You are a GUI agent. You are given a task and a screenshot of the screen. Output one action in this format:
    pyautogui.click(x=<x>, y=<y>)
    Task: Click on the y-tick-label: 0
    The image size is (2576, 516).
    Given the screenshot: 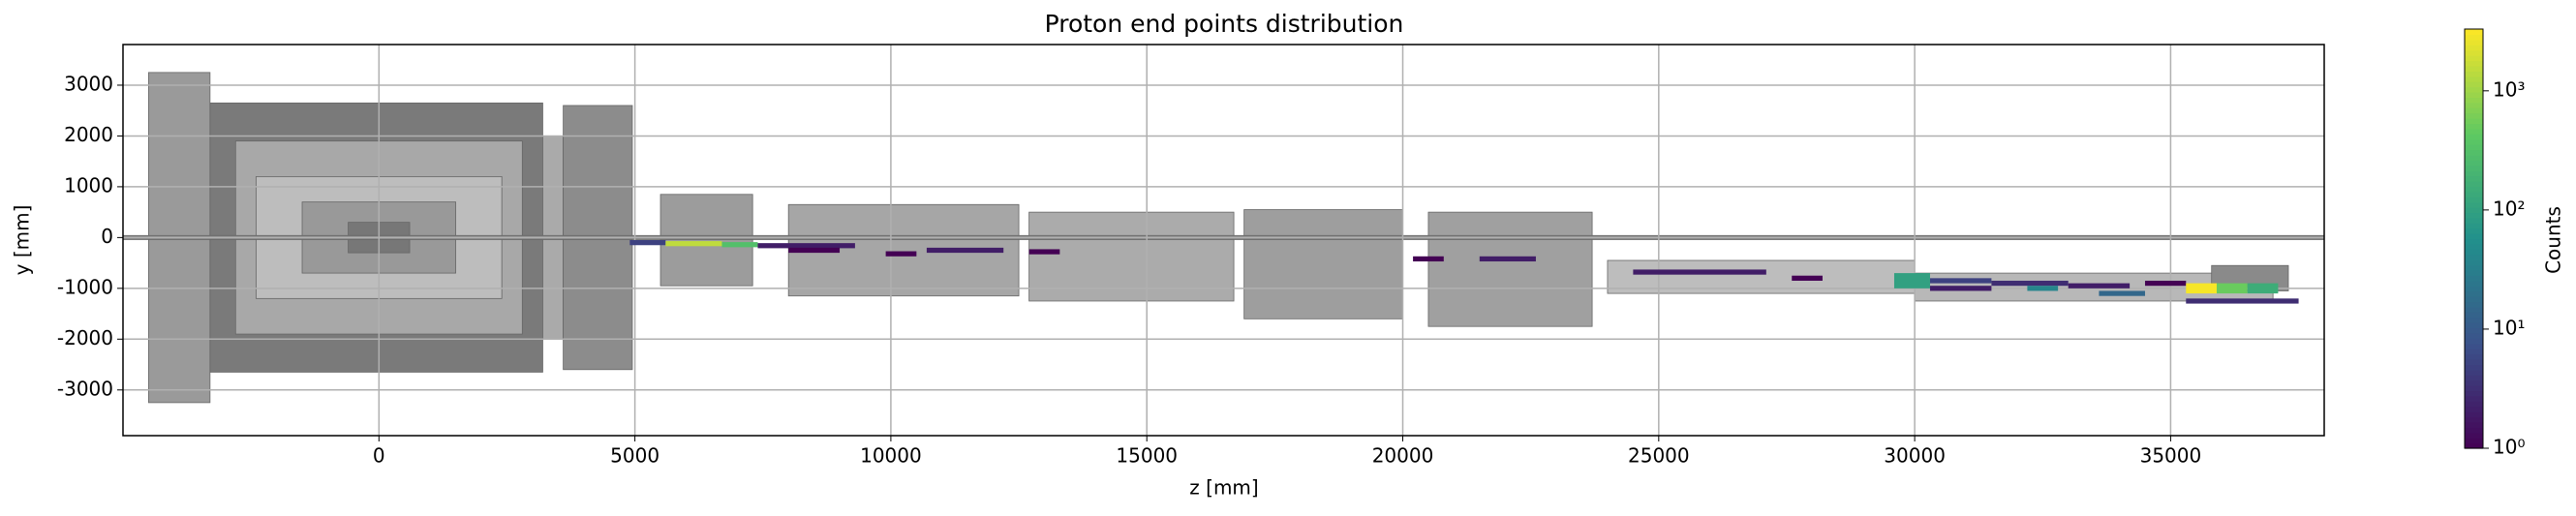 What is the action you would take?
    pyautogui.click(x=107, y=237)
    